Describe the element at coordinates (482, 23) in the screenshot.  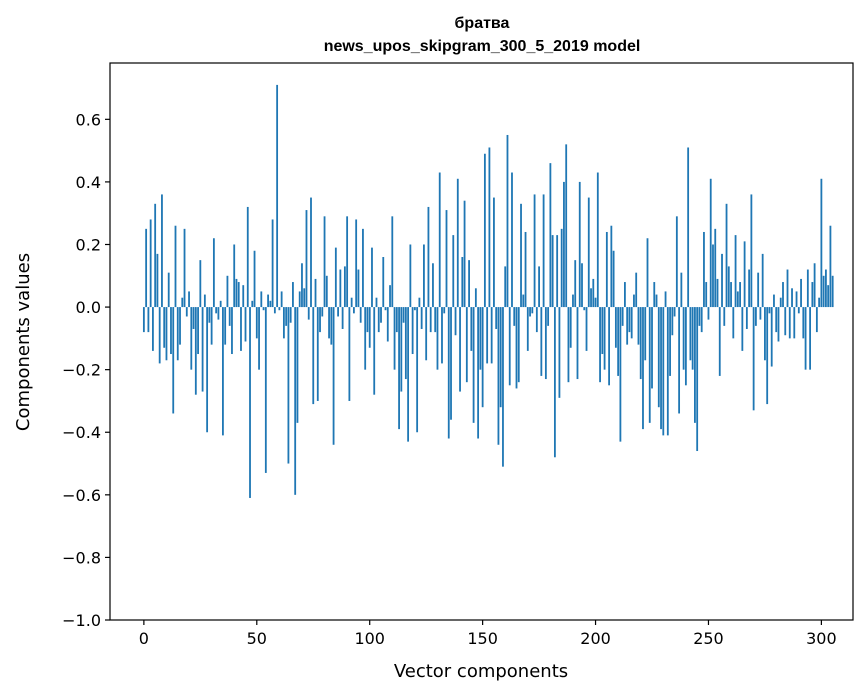
I see `chart-title: братва` at that location.